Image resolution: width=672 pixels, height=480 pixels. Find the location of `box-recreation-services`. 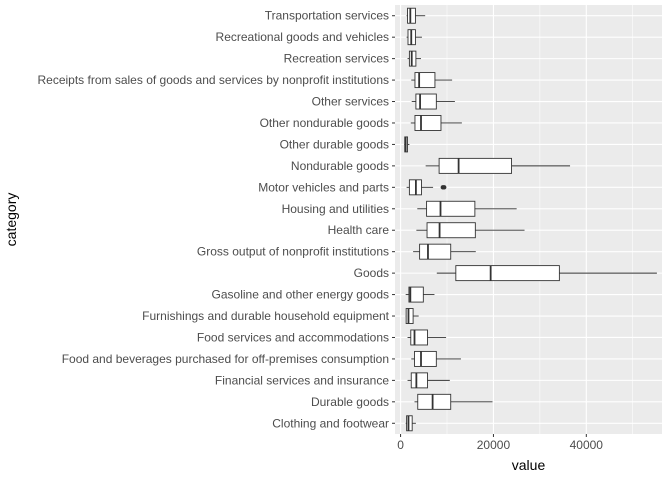

box-recreation-services is located at coordinates (414, 58).